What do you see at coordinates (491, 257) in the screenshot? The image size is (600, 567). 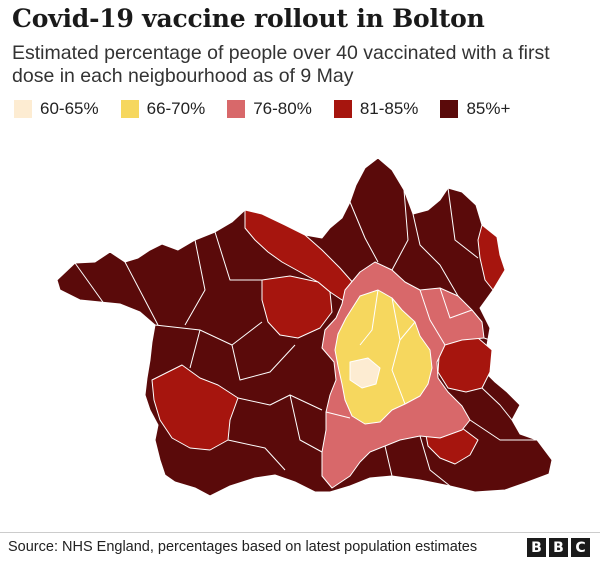 I see `map-area-81-85-ne-edge` at bounding box center [491, 257].